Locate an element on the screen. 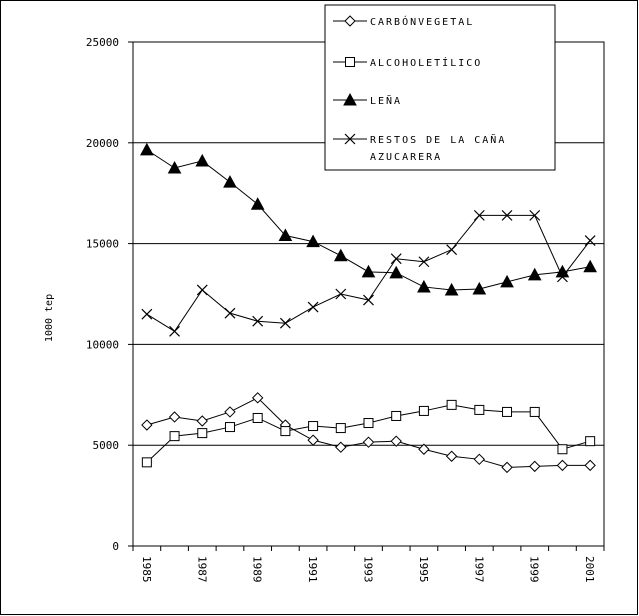 This screenshot has height=616, width=639. y-tick-label: 0 is located at coordinates (115, 546).